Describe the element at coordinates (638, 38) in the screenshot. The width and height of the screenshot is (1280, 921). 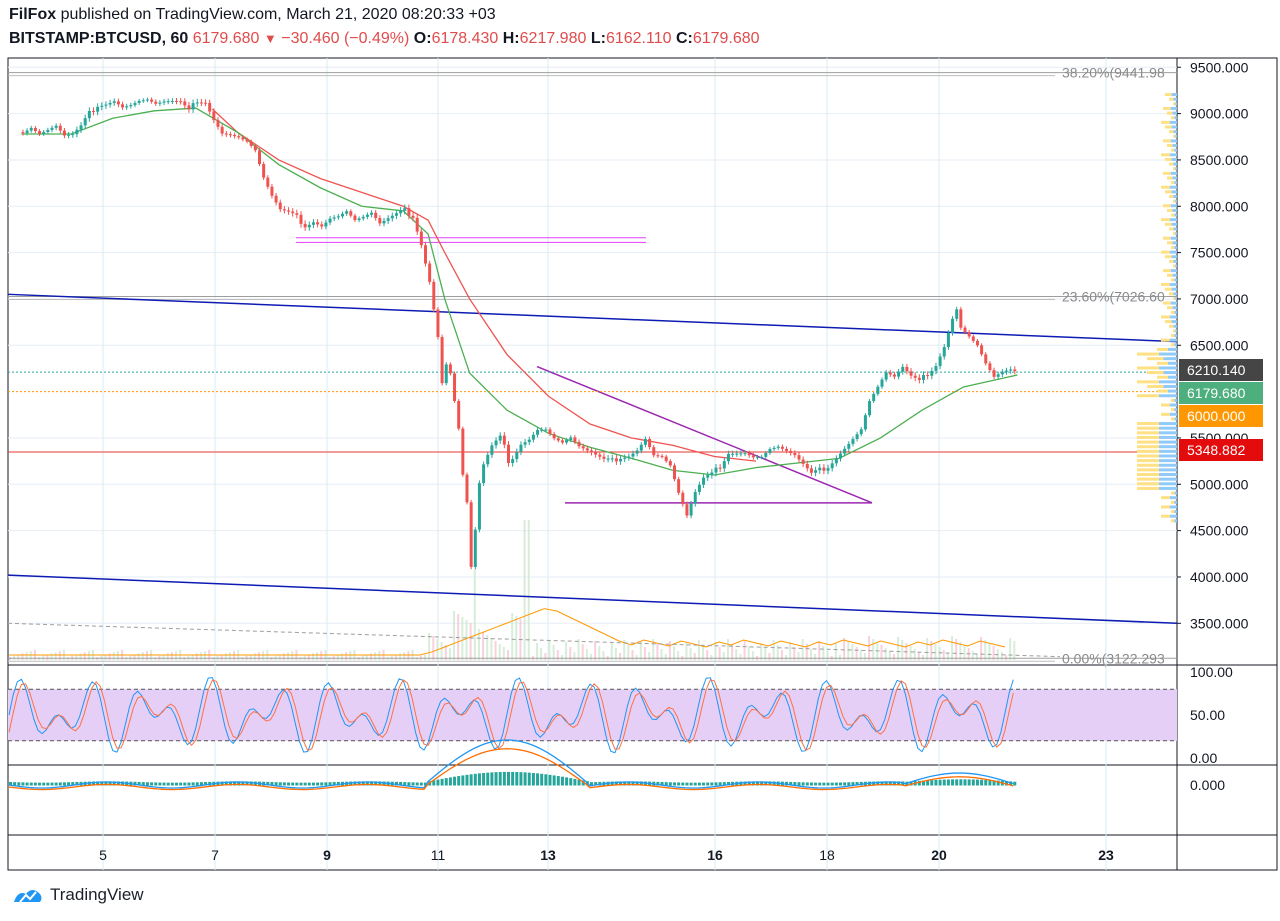
I see `low-value: 6162.110` at that location.